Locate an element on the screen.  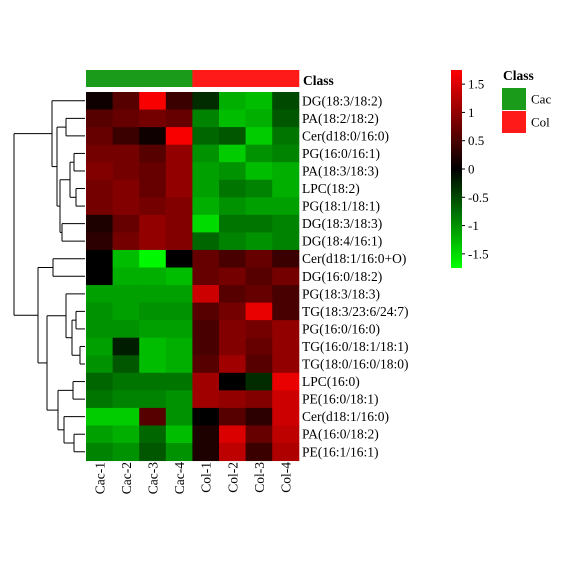
class-legend-swatch is located at coordinates (514, 122).